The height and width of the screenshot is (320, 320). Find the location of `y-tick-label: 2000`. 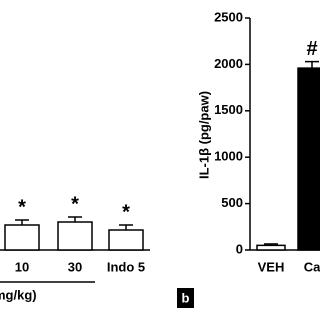

y-tick-label: 2000 is located at coordinates (228, 63).